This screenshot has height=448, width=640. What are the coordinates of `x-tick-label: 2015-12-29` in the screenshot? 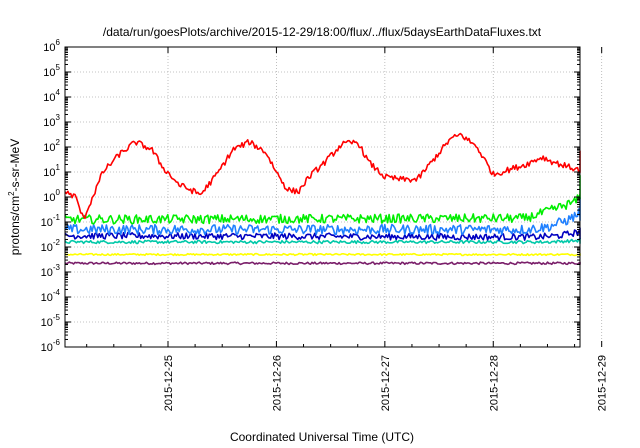 It's located at (603, 383).